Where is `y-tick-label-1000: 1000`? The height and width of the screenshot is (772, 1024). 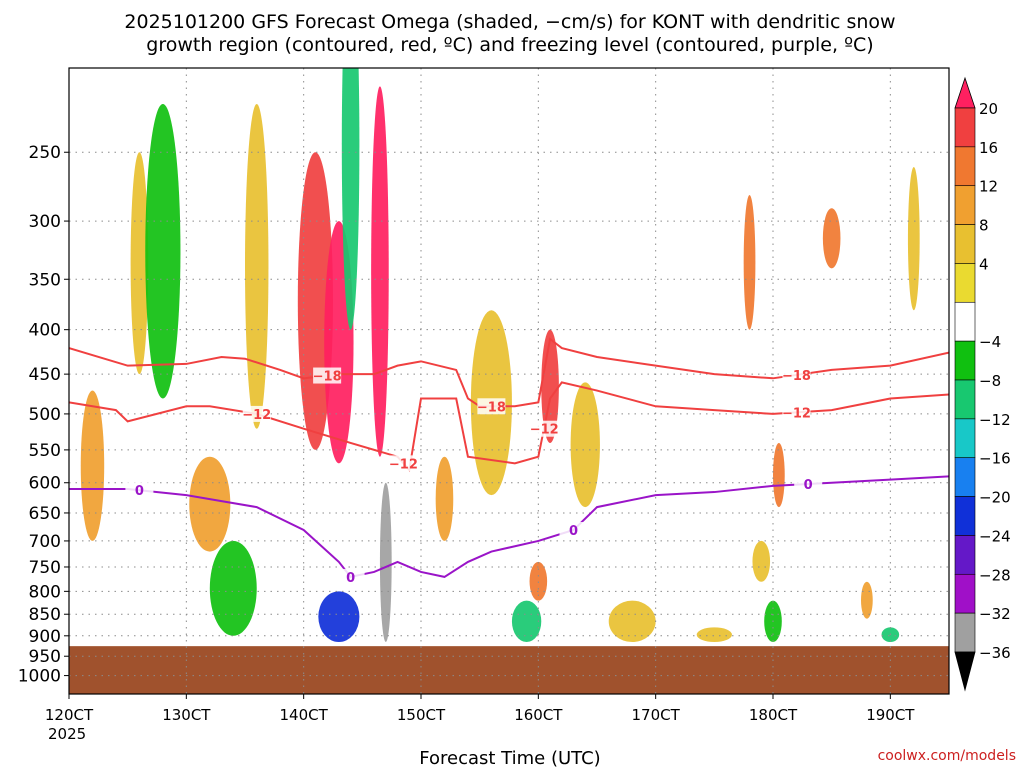
y-tick-label-1000: 1000 is located at coordinates (39, 677).